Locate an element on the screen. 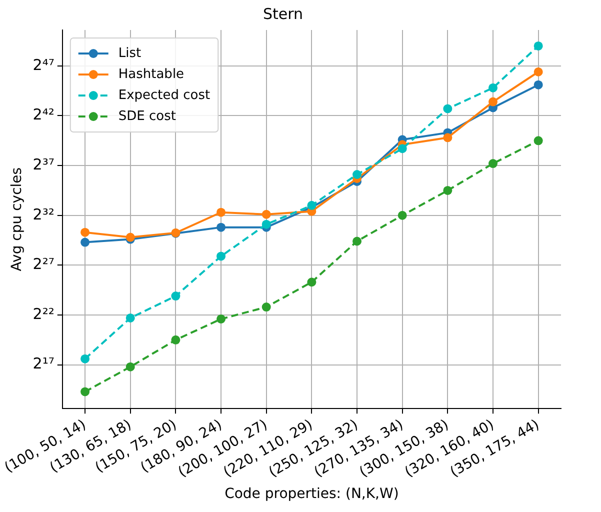 Image resolution: width=601 pixels, height=512 pixels. legend-label: Hashtable is located at coordinates (151, 74).